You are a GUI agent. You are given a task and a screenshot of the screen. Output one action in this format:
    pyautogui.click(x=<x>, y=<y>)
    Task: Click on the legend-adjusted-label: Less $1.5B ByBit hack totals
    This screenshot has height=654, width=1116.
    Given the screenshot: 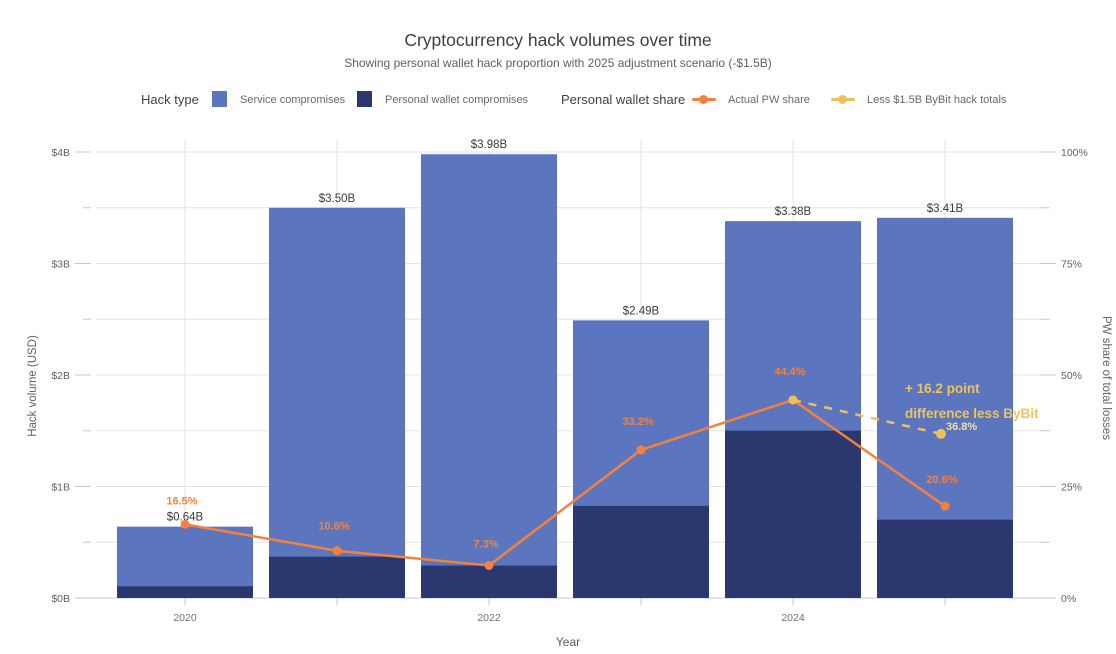 What is the action you would take?
    pyautogui.click(x=937, y=100)
    